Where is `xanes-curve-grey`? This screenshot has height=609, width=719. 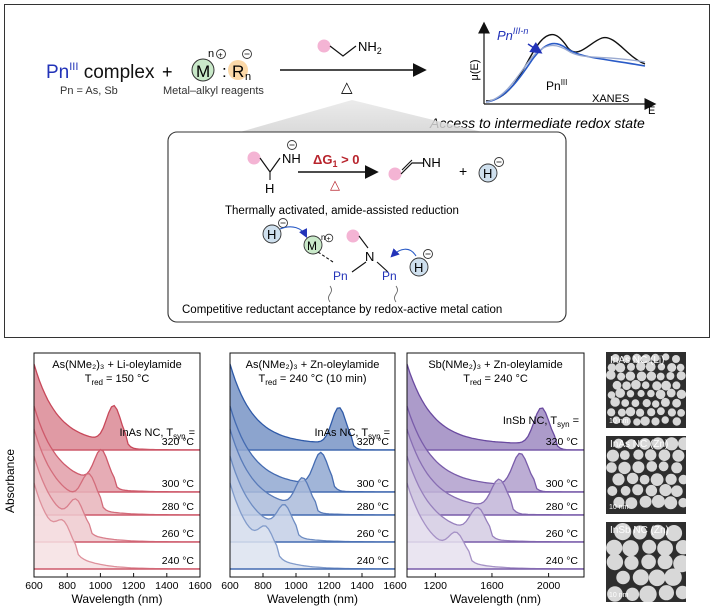 xanes-curve-grey is located at coordinates (565, 73).